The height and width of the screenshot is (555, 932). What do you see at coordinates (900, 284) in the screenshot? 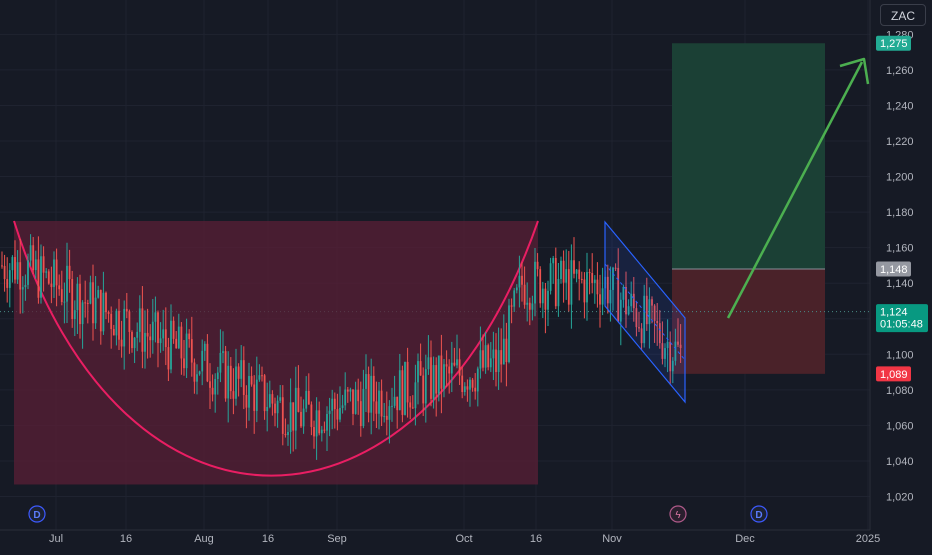
I see `price-tick-label: 1,140` at bounding box center [900, 284].